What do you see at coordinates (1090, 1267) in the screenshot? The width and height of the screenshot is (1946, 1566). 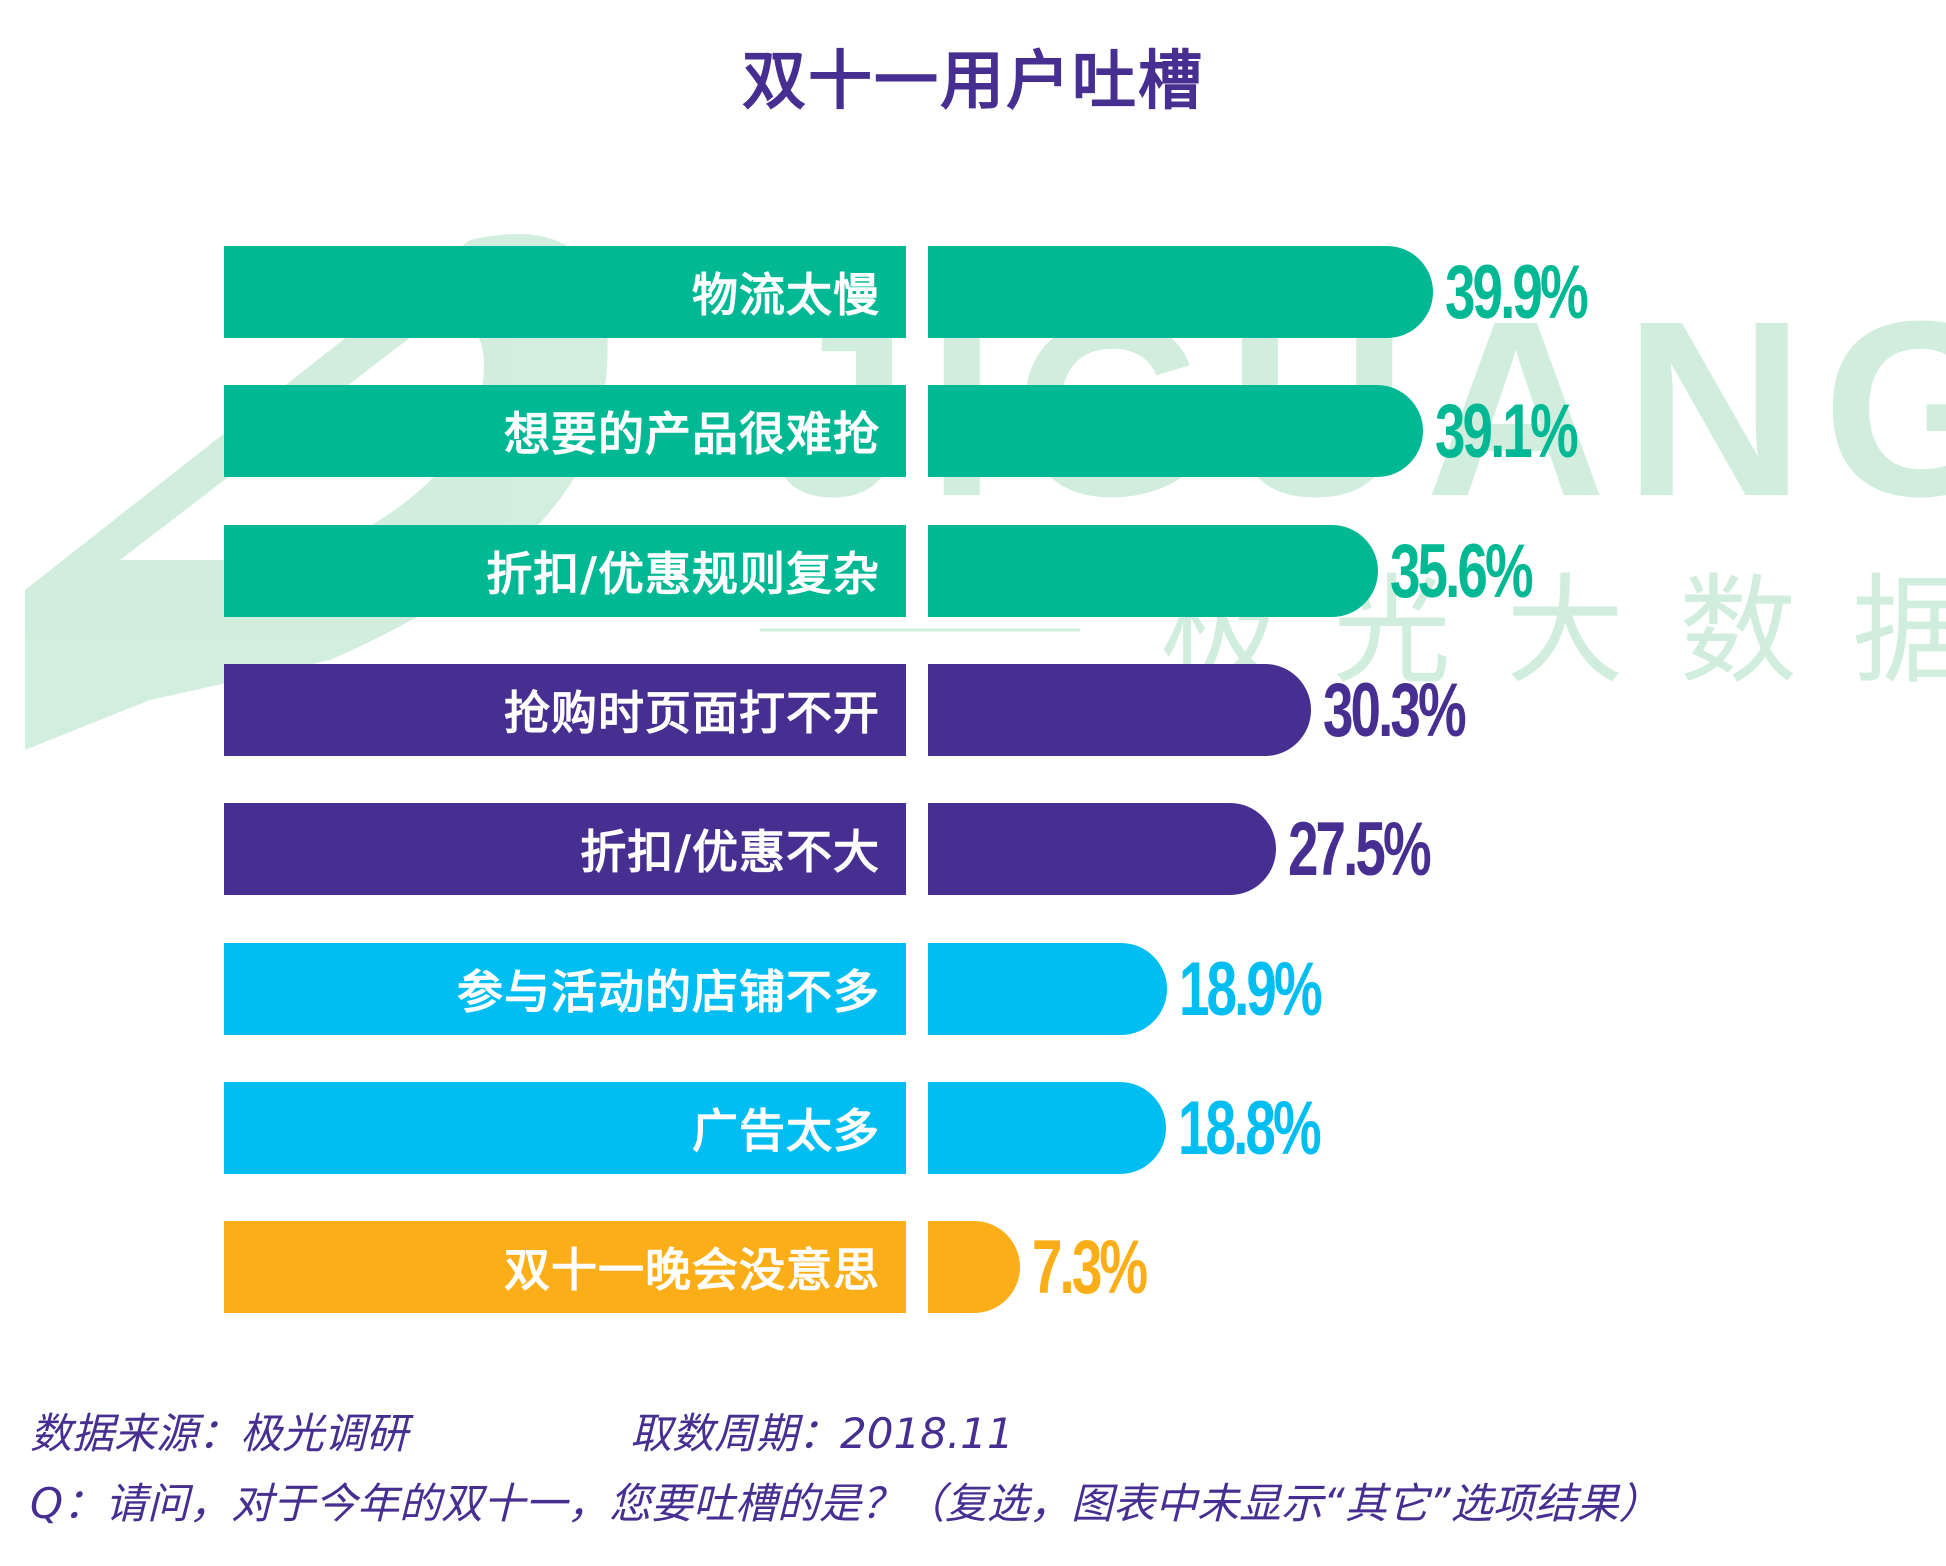 I see `value-label: 7.3%` at bounding box center [1090, 1267].